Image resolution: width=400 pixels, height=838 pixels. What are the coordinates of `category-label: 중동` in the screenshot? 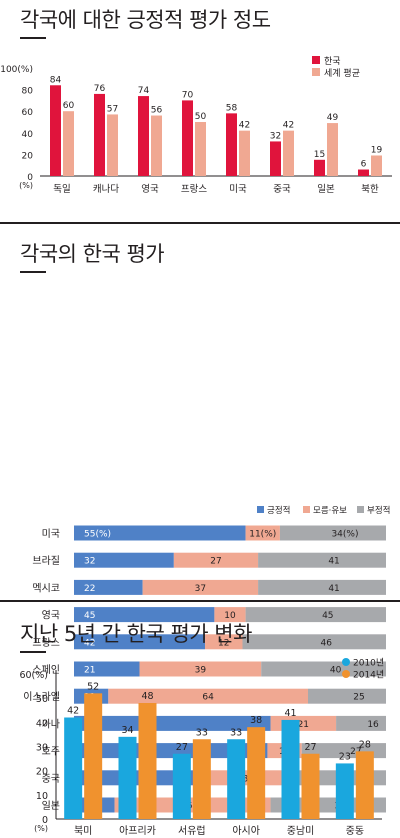 It's located at (355, 831).